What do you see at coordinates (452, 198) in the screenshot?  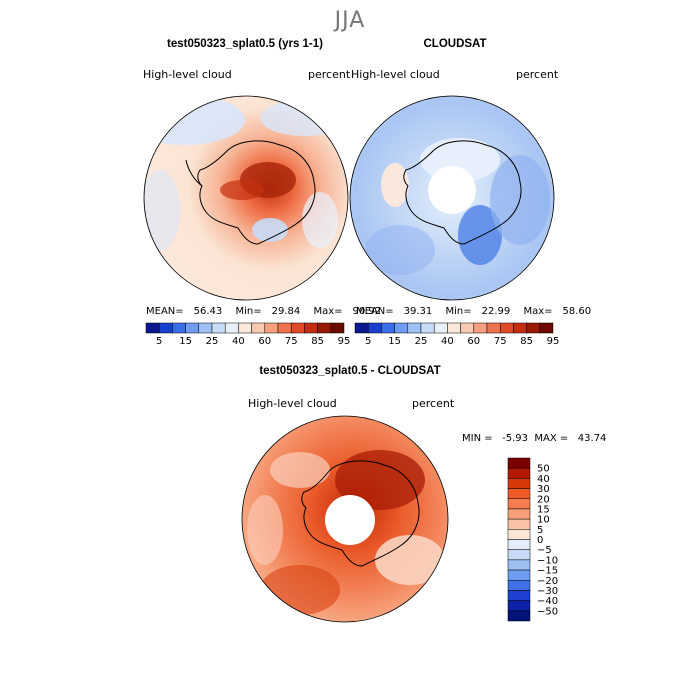 I see `obs-polar-map` at bounding box center [452, 198].